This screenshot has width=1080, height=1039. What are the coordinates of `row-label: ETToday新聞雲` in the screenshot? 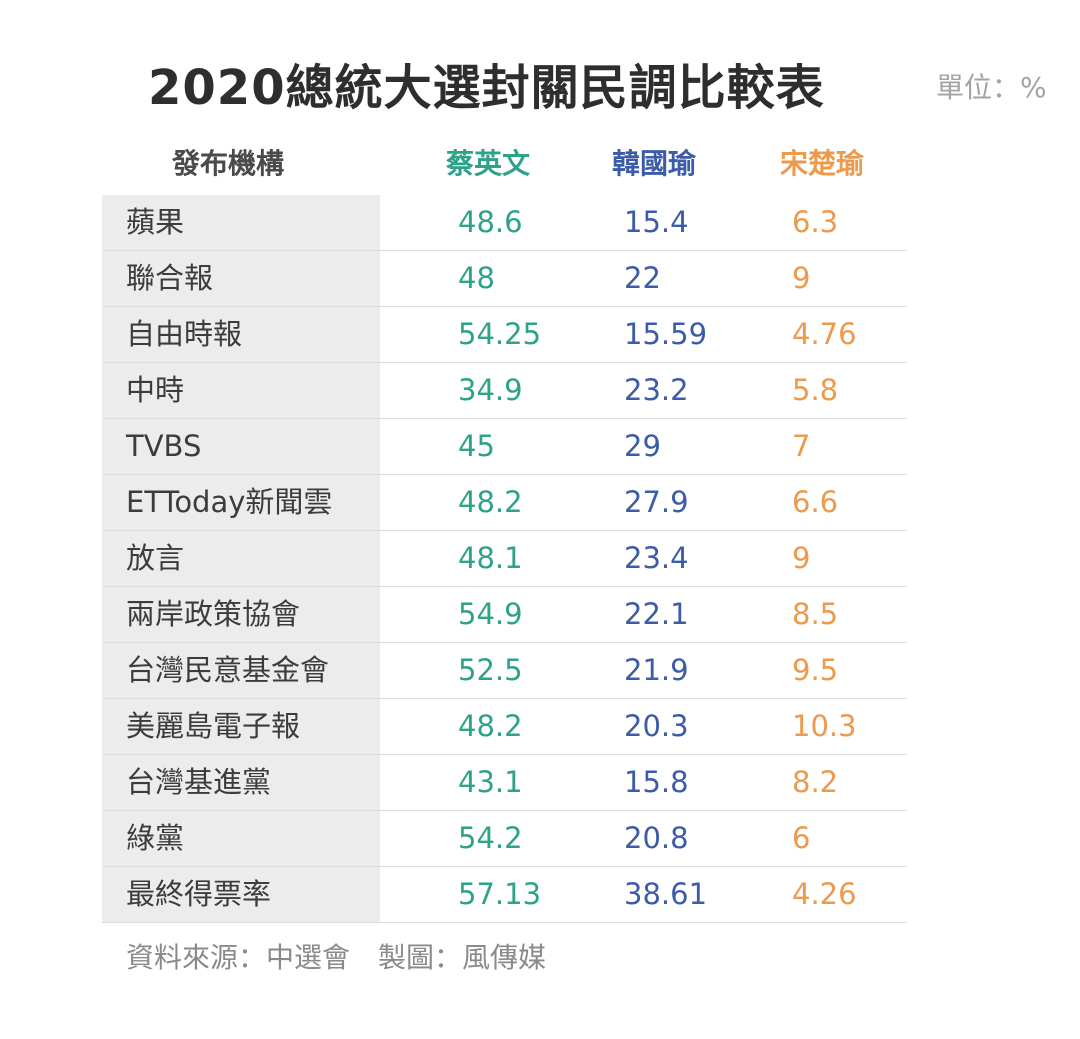 It's located at (229, 502).